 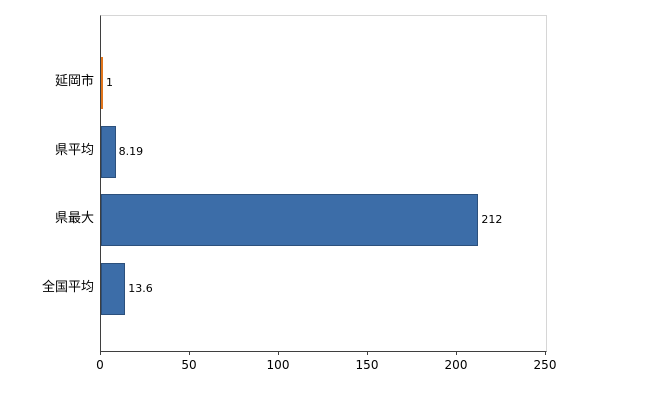 I want to click on bar-value-label-2: 212, so click(x=492, y=220).